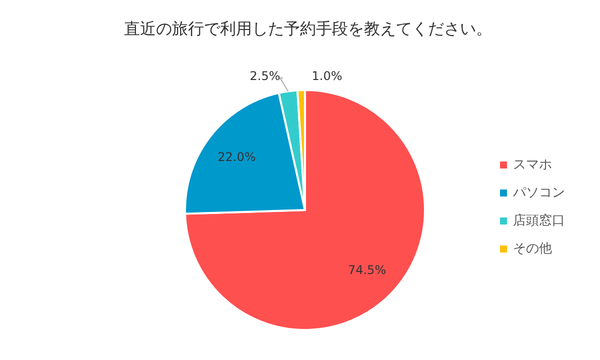 The height and width of the screenshot is (360, 600). I want to click on data-label: 74.5%, so click(367, 270).